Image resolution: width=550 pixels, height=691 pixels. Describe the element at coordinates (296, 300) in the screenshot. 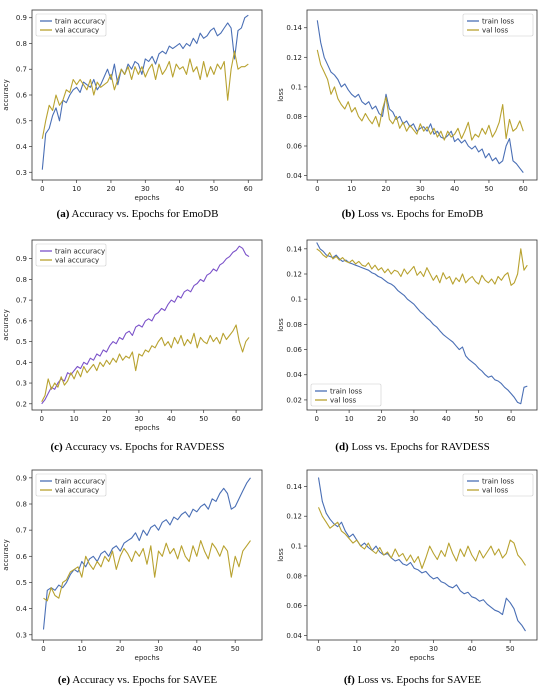

I see `y-tick-label: 0.1` at that location.